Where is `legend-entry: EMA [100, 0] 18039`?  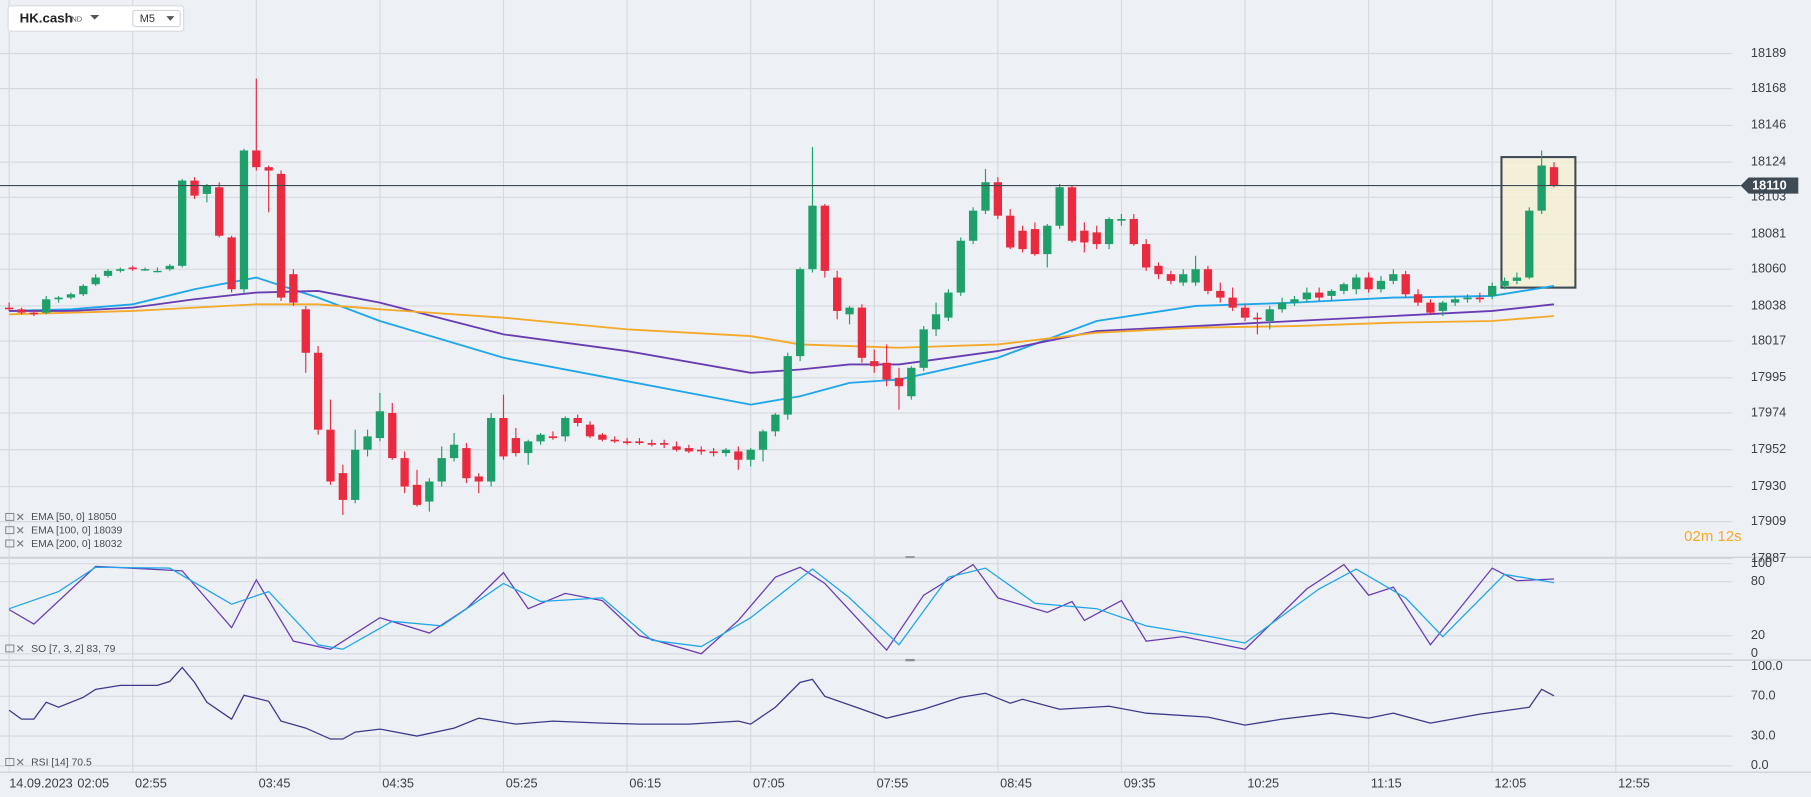
legend-entry: EMA [100, 0] 18039 is located at coordinates (76, 531).